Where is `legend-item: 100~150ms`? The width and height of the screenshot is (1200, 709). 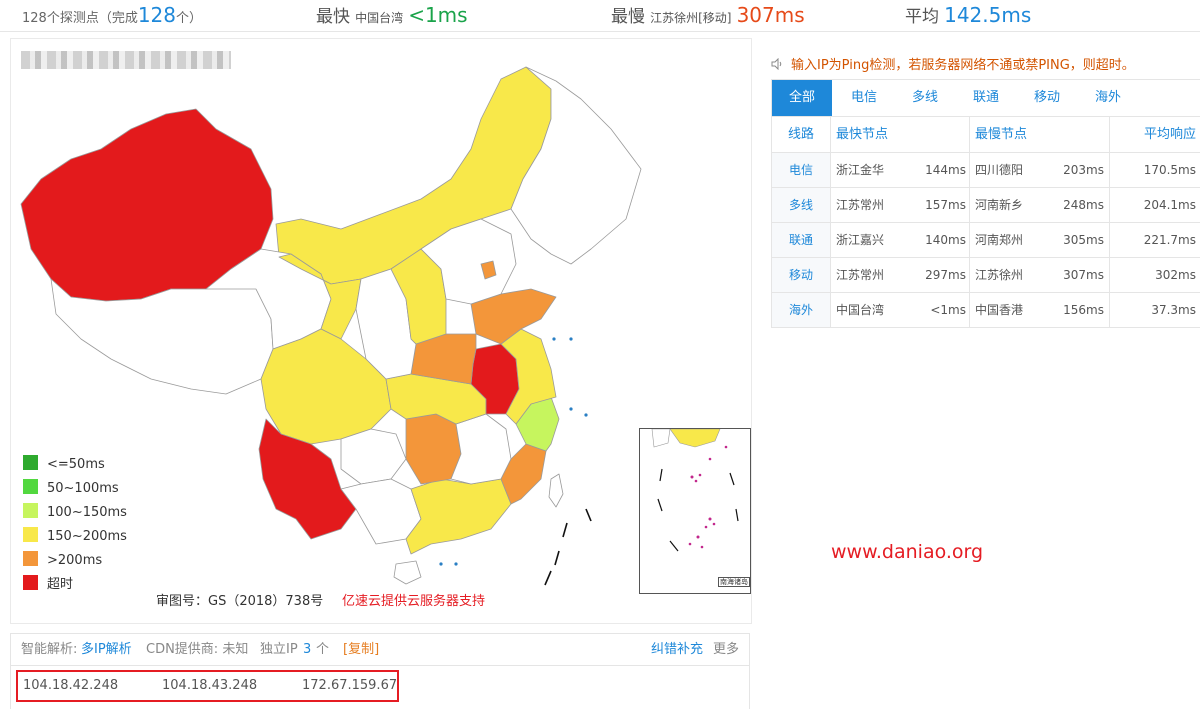
legend-item: 100~150ms is located at coordinates (75, 513).